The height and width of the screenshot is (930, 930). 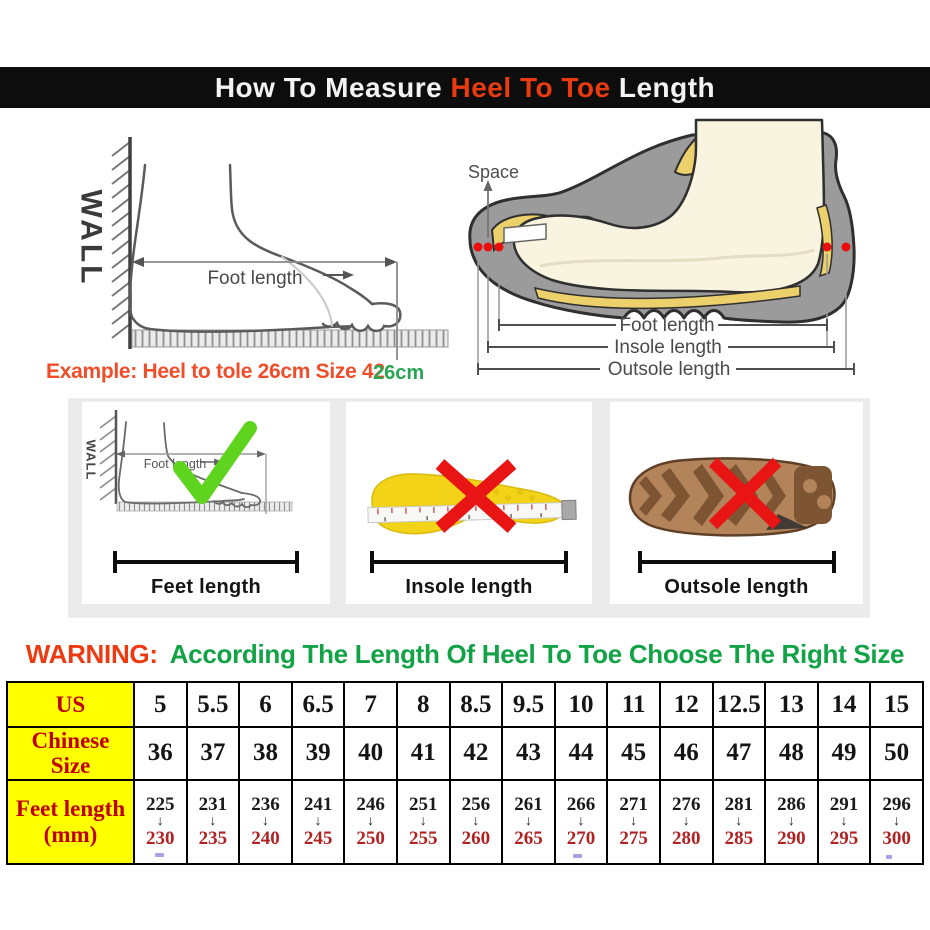 What do you see at coordinates (844, 805) in the screenshot?
I see `feet-length-from: 291` at bounding box center [844, 805].